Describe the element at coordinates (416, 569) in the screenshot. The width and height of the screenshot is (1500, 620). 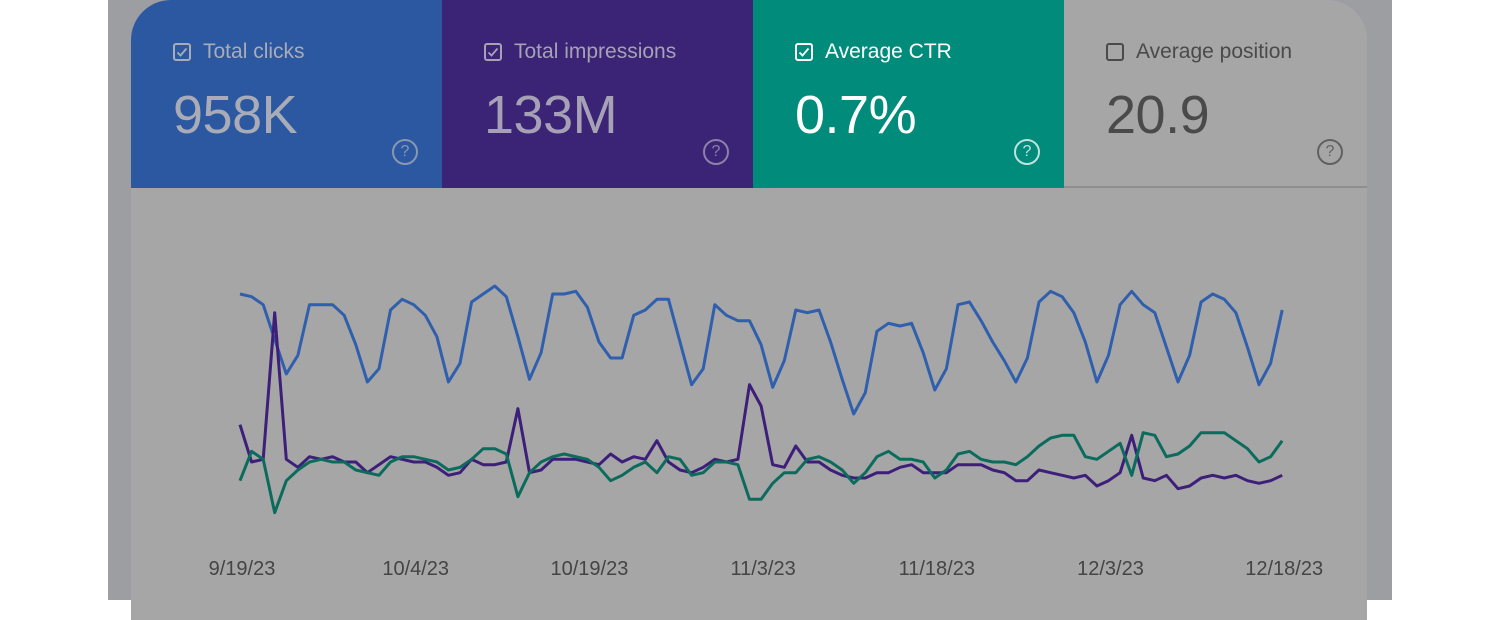
I see `x-tick-label: 10/4/23` at that location.